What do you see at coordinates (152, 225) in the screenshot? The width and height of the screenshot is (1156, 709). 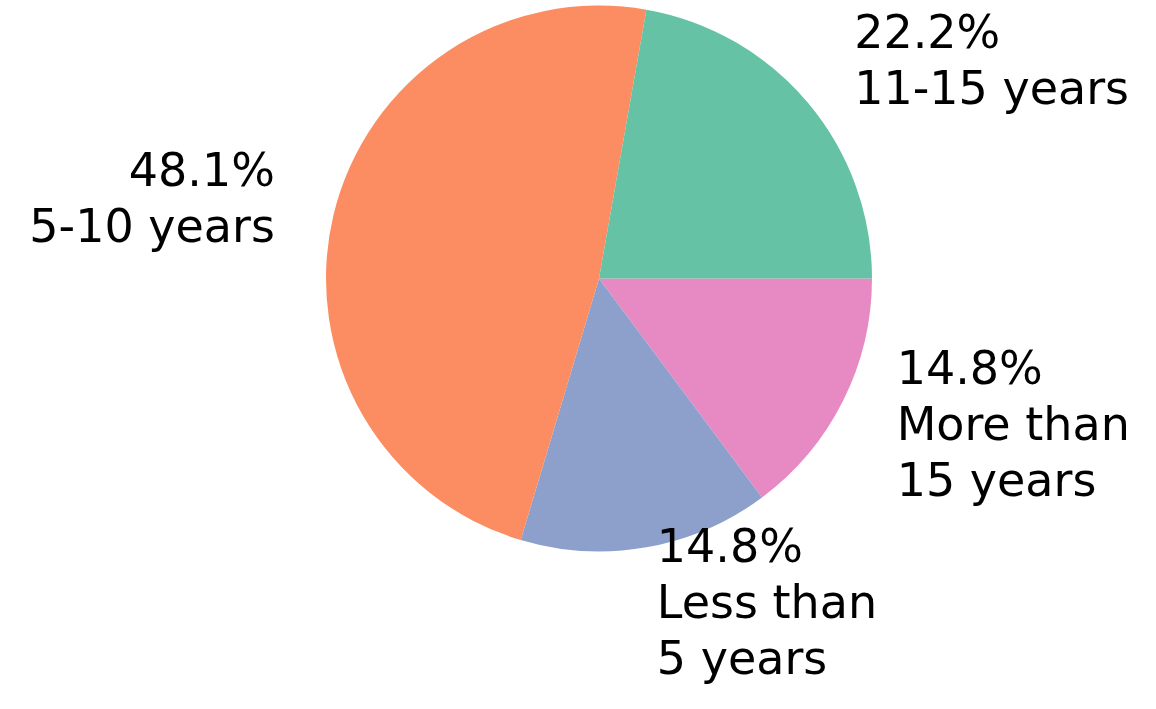 I see `slice-label: 5-10 years` at bounding box center [152, 225].